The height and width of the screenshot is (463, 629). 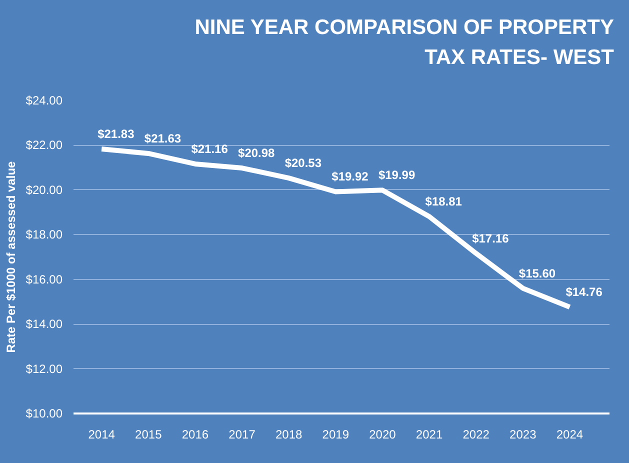 What do you see at coordinates (44, 101) in the screenshot?
I see `y-tick-label: $24.00` at bounding box center [44, 101].